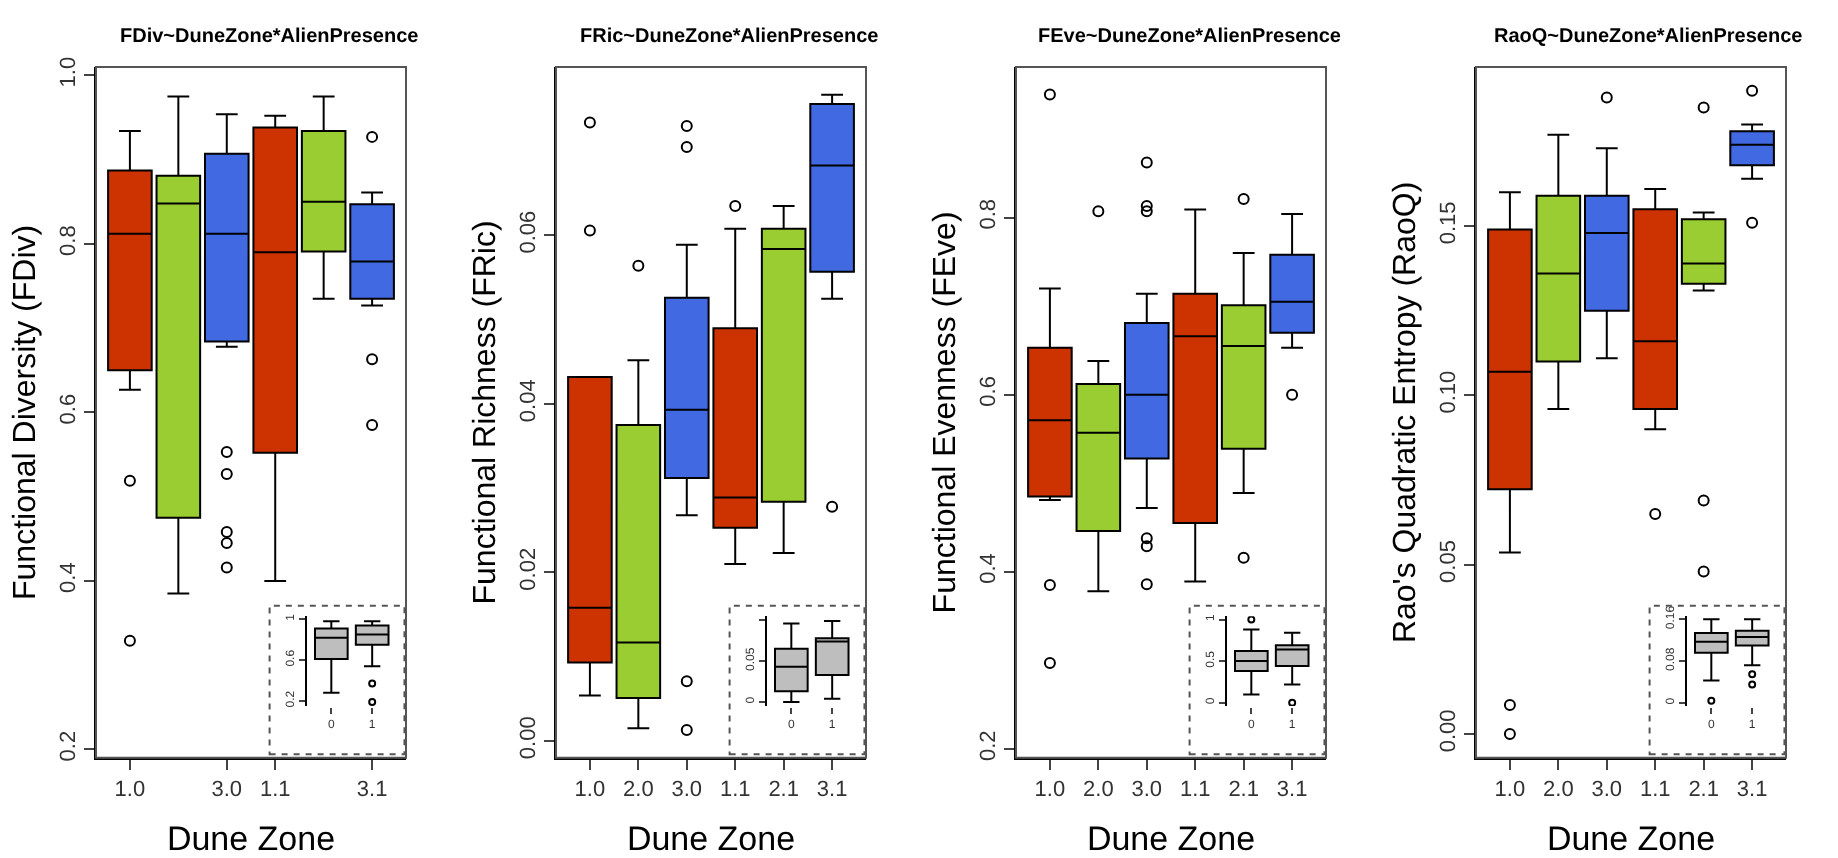  What do you see at coordinates (1449, 561) in the screenshot?
I see `y-tick-label: 0.05` at bounding box center [1449, 561].